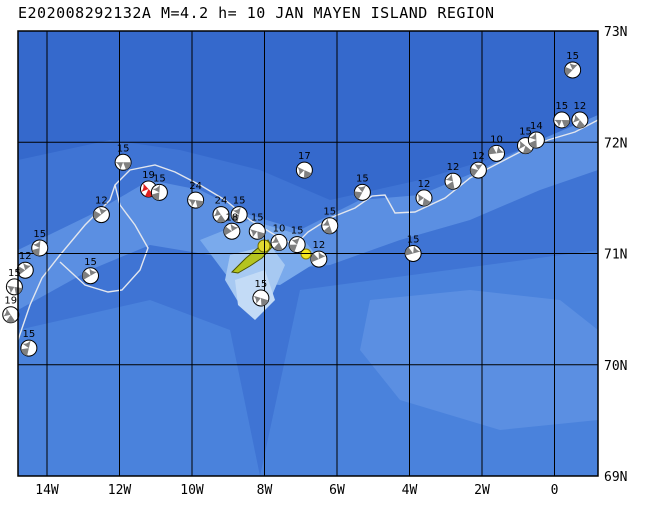  What do you see at coordinates (120, 490) in the screenshot?
I see `longitude-label: 12W` at bounding box center [120, 490].